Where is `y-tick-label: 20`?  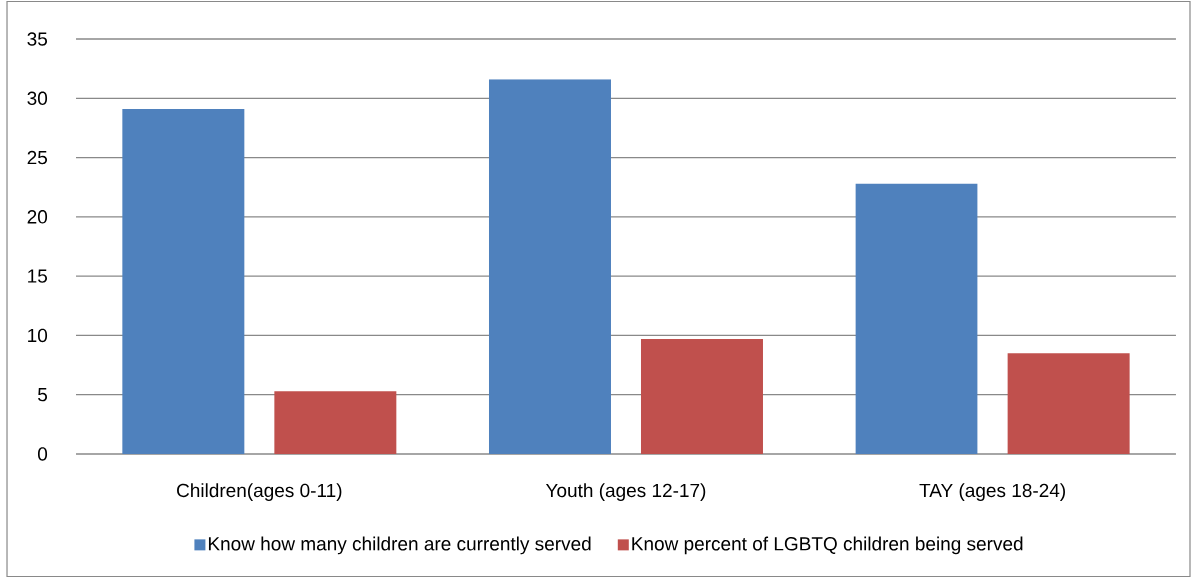 y-tick-label: 20 is located at coordinates (37, 217).